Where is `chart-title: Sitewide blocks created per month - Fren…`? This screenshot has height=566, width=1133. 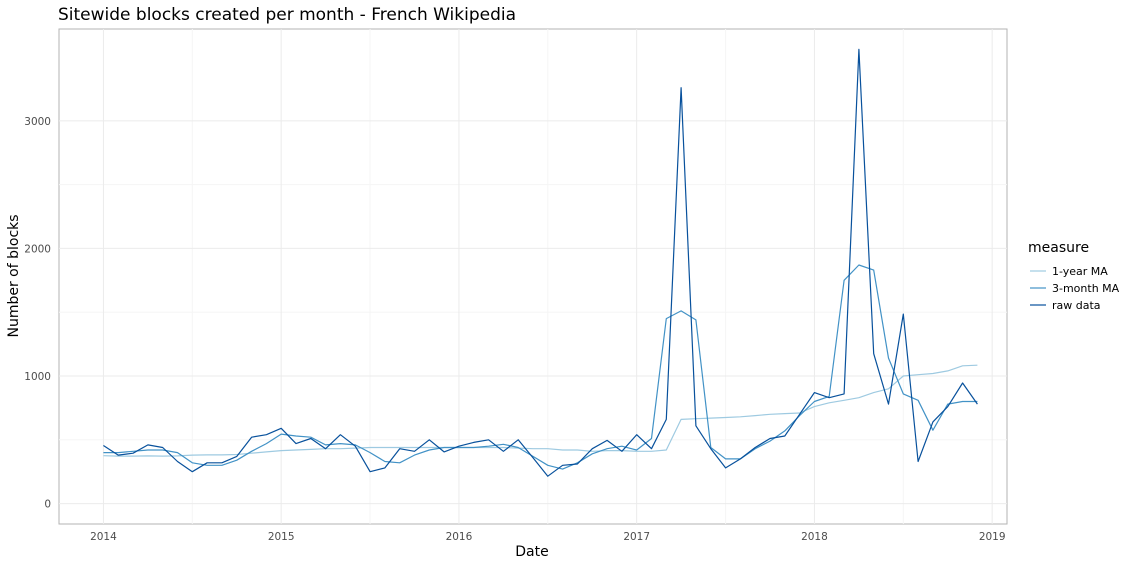 chart-title: Sitewide blocks created per month - Fren… is located at coordinates (287, 15).